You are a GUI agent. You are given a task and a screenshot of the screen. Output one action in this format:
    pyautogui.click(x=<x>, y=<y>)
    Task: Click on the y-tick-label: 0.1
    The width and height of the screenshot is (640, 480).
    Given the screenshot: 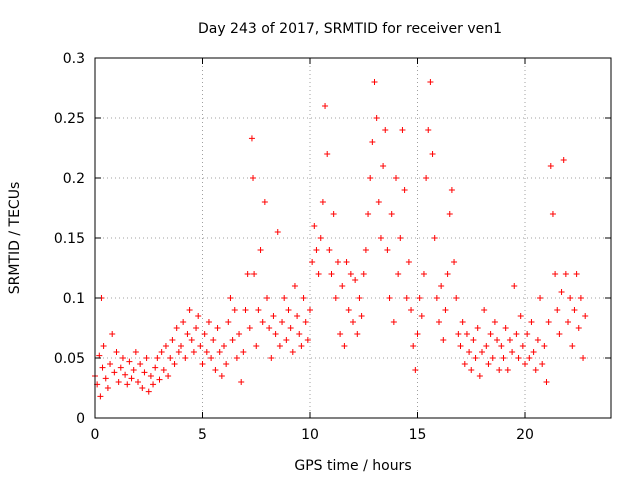 What is the action you would take?
    pyautogui.click(x=74, y=299)
    